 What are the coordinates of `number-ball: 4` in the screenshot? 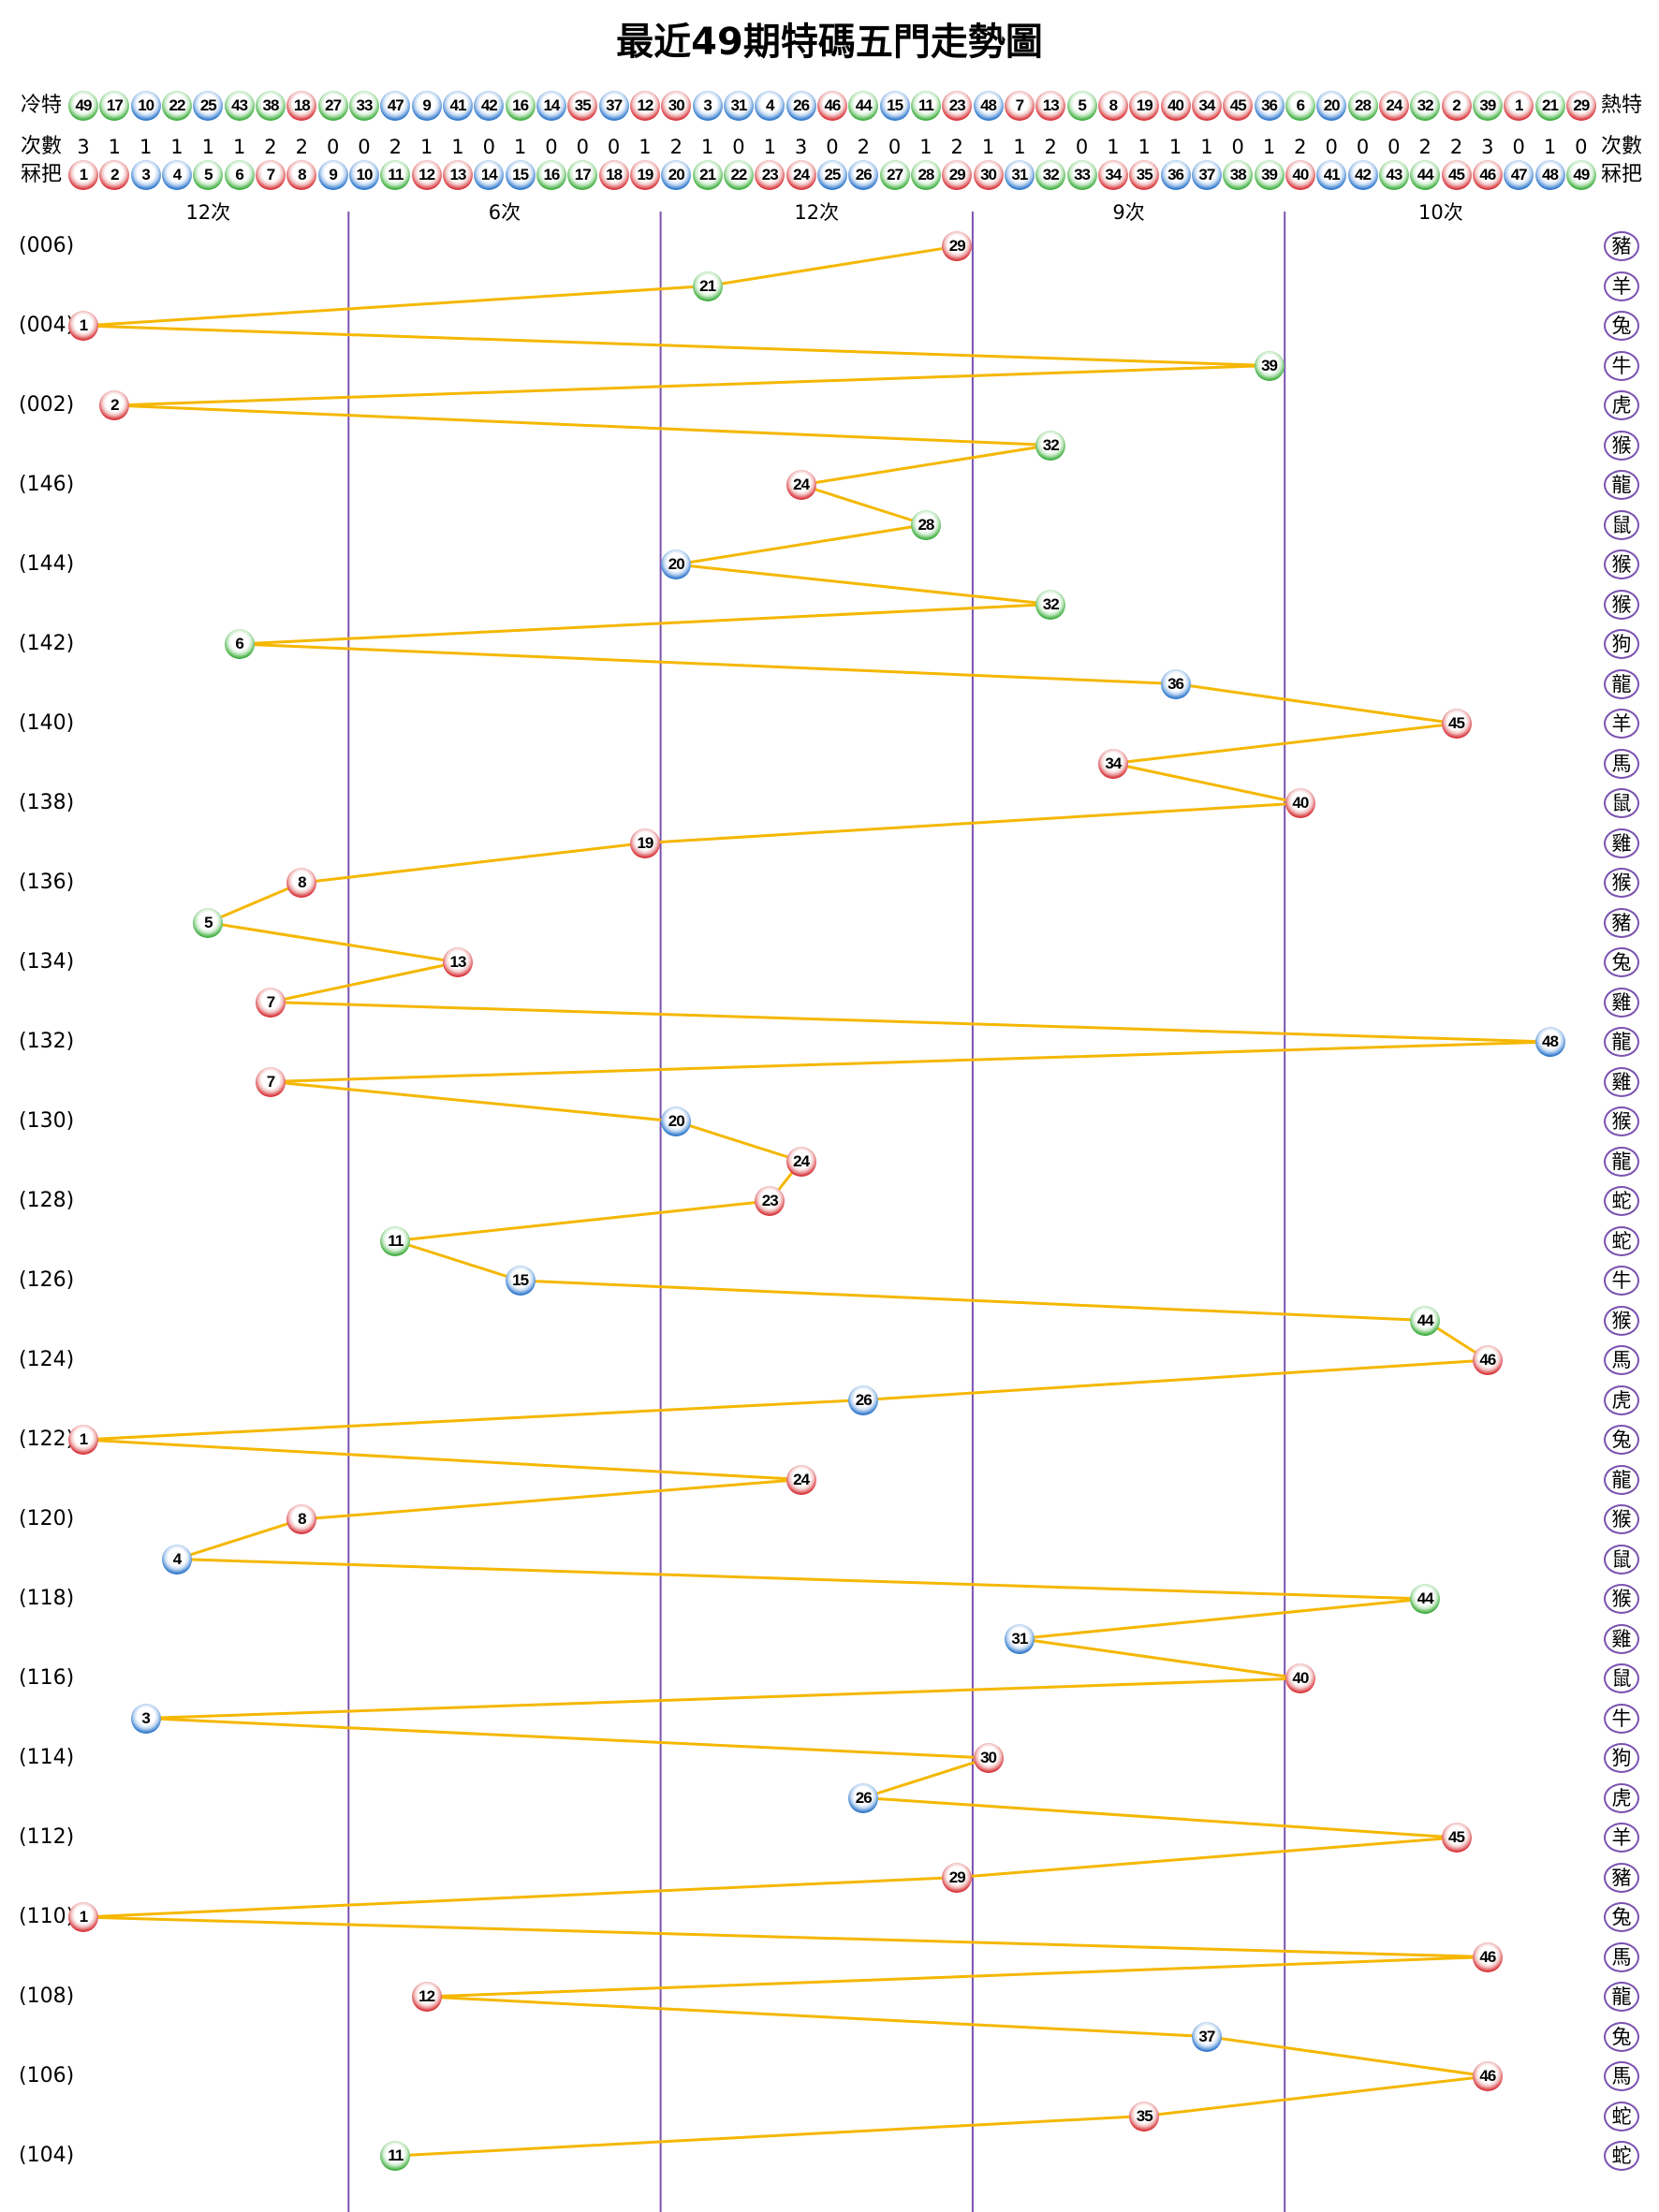 It's located at (176, 175).